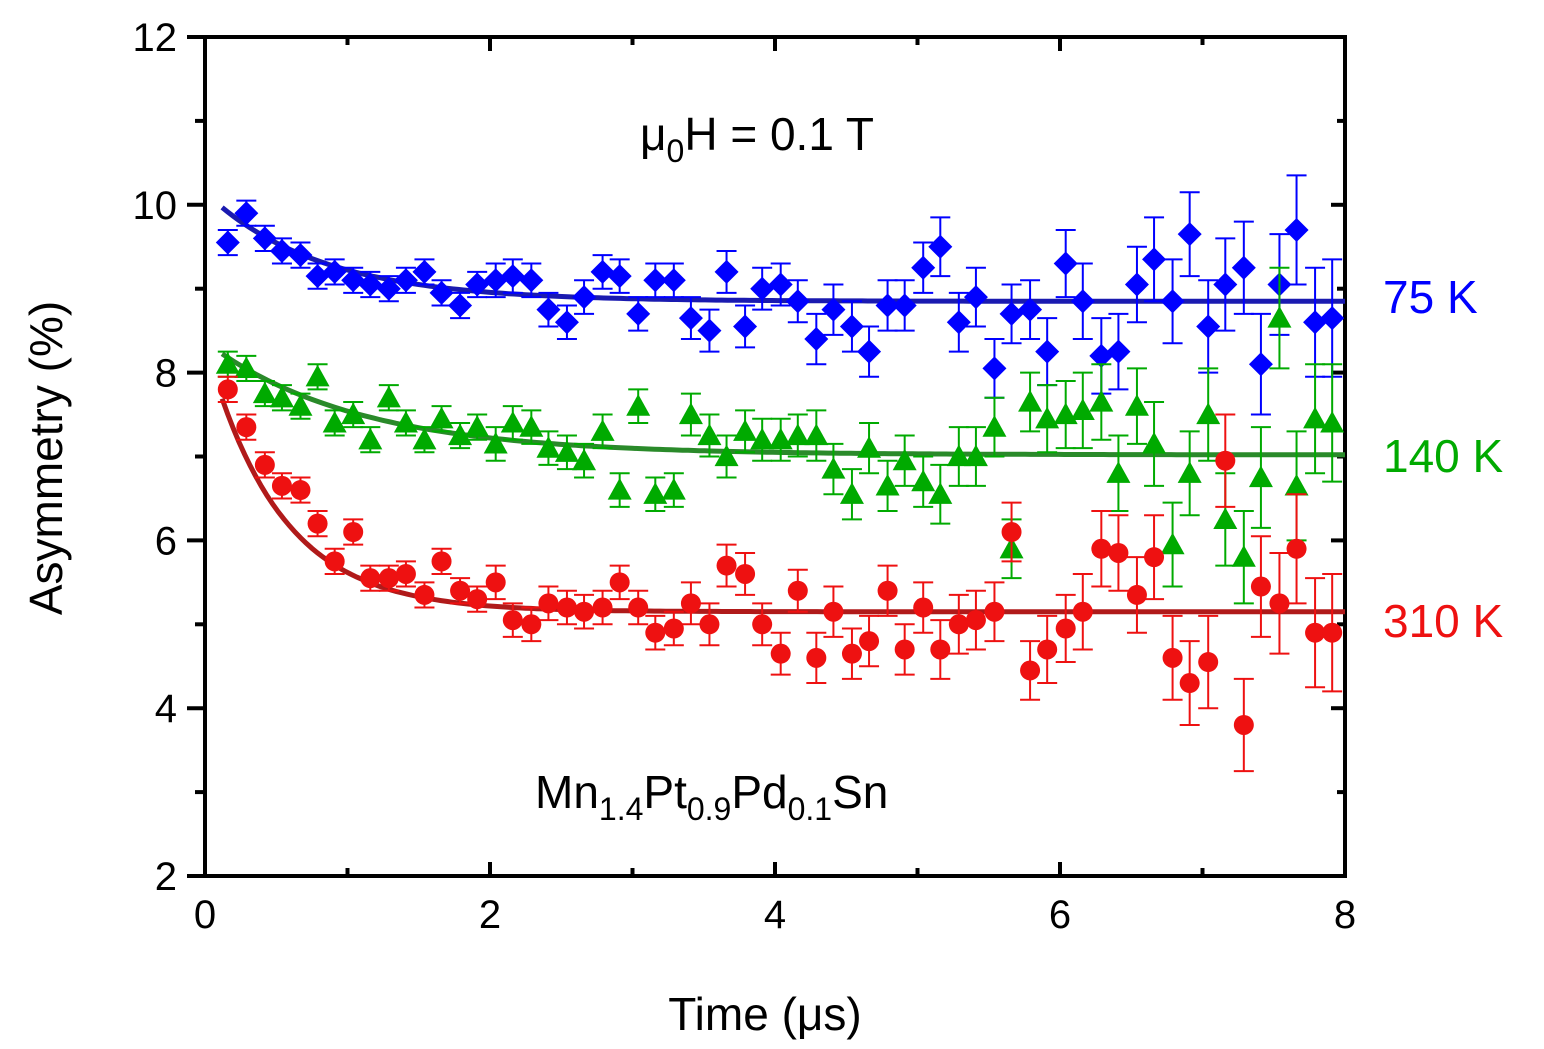 The width and height of the screenshot is (1544, 1049). I want to click on y-tick-label: 12, so click(155, 38).